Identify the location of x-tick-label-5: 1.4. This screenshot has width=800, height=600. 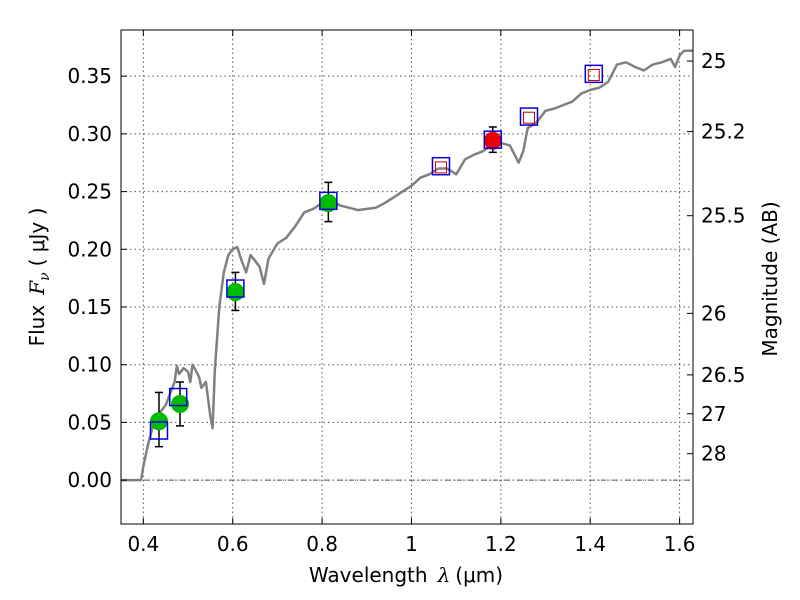
(590, 544).